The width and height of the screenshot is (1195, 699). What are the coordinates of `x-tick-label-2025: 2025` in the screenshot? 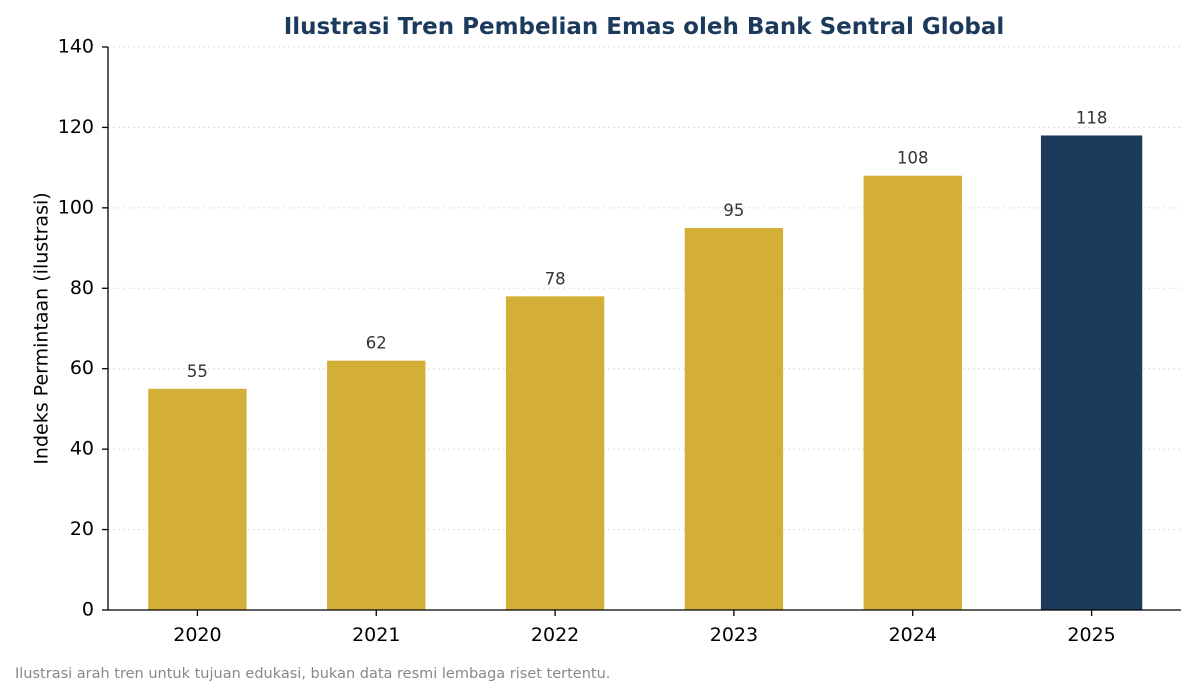 It's located at (1091, 635).